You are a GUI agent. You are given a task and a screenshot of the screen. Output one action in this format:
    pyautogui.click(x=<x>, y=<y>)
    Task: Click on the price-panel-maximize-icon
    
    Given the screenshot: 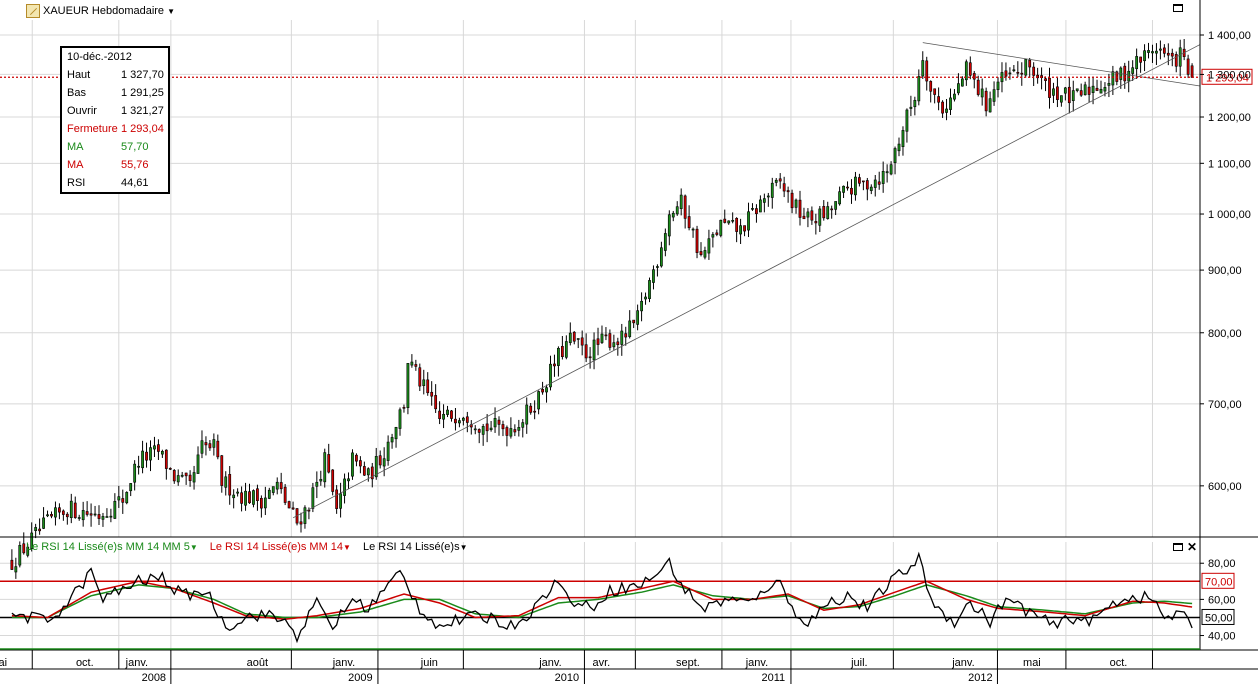 What is the action you would take?
    pyautogui.click(x=1178, y=8)
    